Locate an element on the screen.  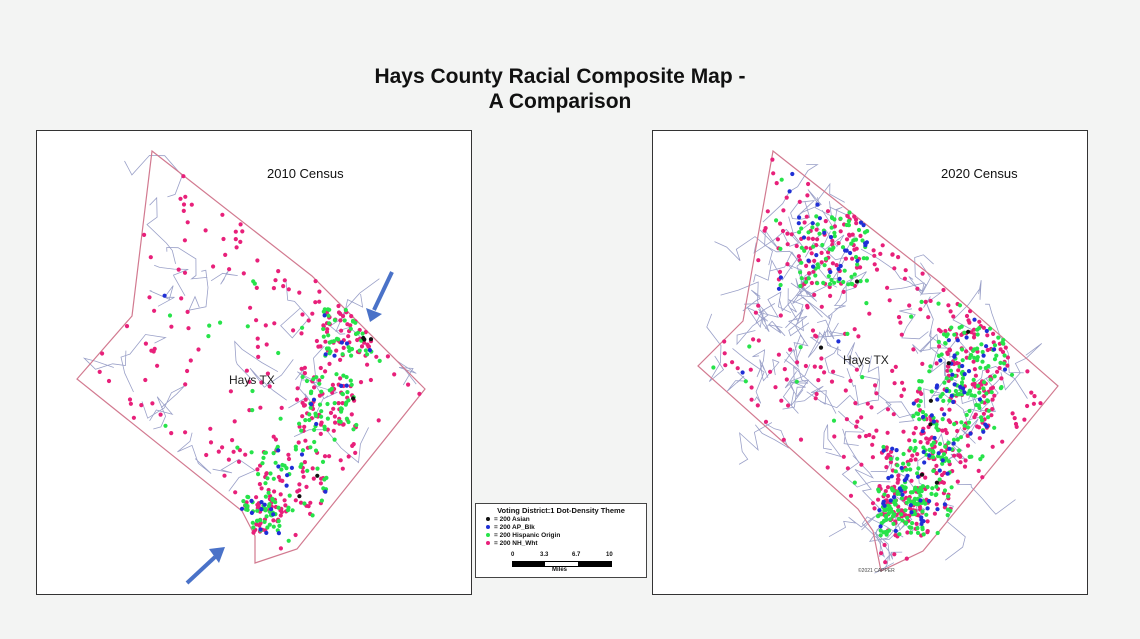
legend-item: = 200 NH_Wht is located at coordinates (566, 543).